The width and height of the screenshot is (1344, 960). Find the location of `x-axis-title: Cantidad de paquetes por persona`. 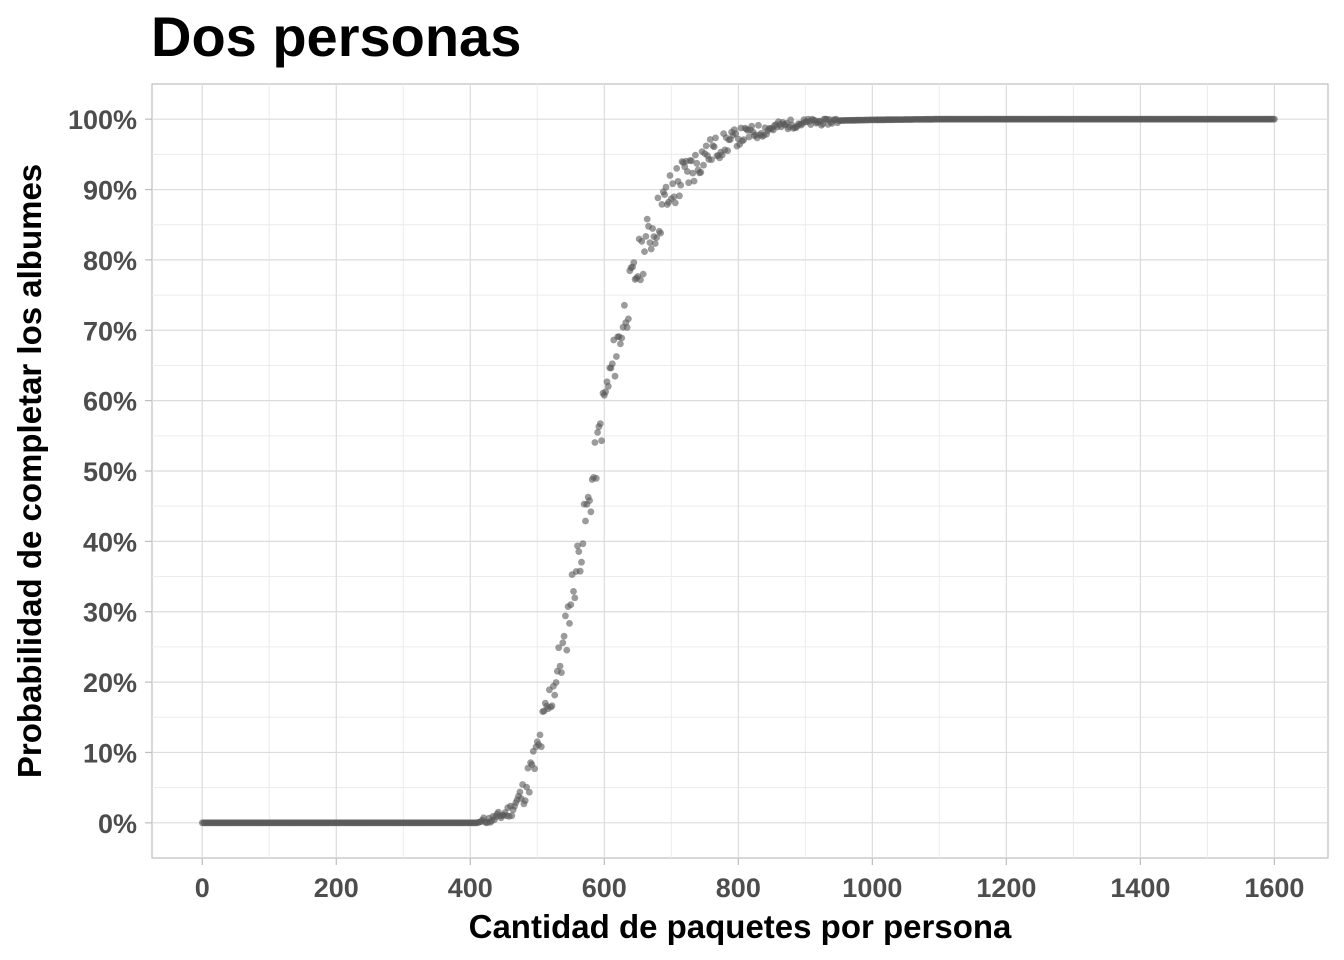

x-axis-title: Cantidad de paquetes por persona is located at coordinates (740, 926).